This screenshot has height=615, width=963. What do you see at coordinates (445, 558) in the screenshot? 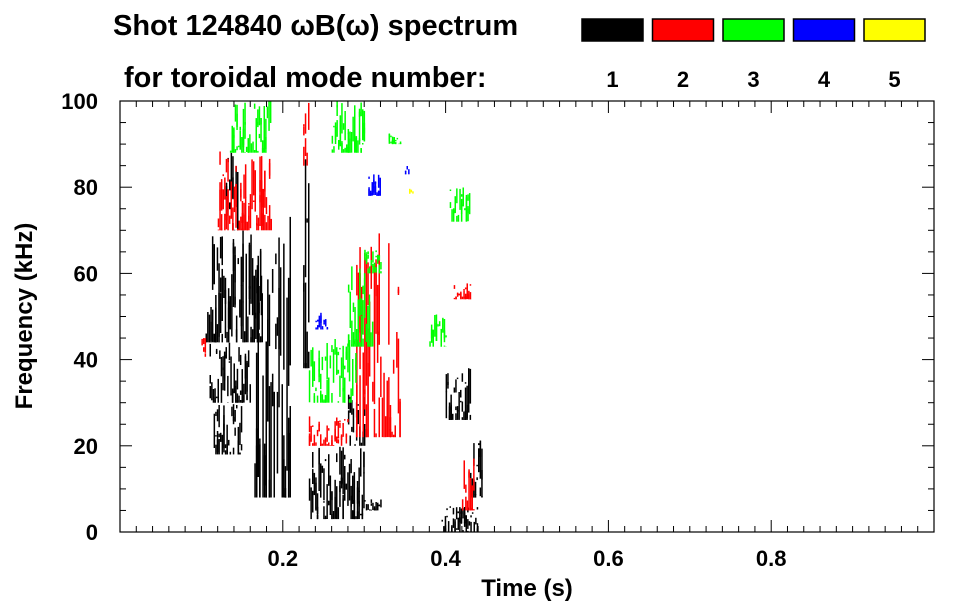
I see `x-tick-label: 0.4` at bounding box center [445, 558].